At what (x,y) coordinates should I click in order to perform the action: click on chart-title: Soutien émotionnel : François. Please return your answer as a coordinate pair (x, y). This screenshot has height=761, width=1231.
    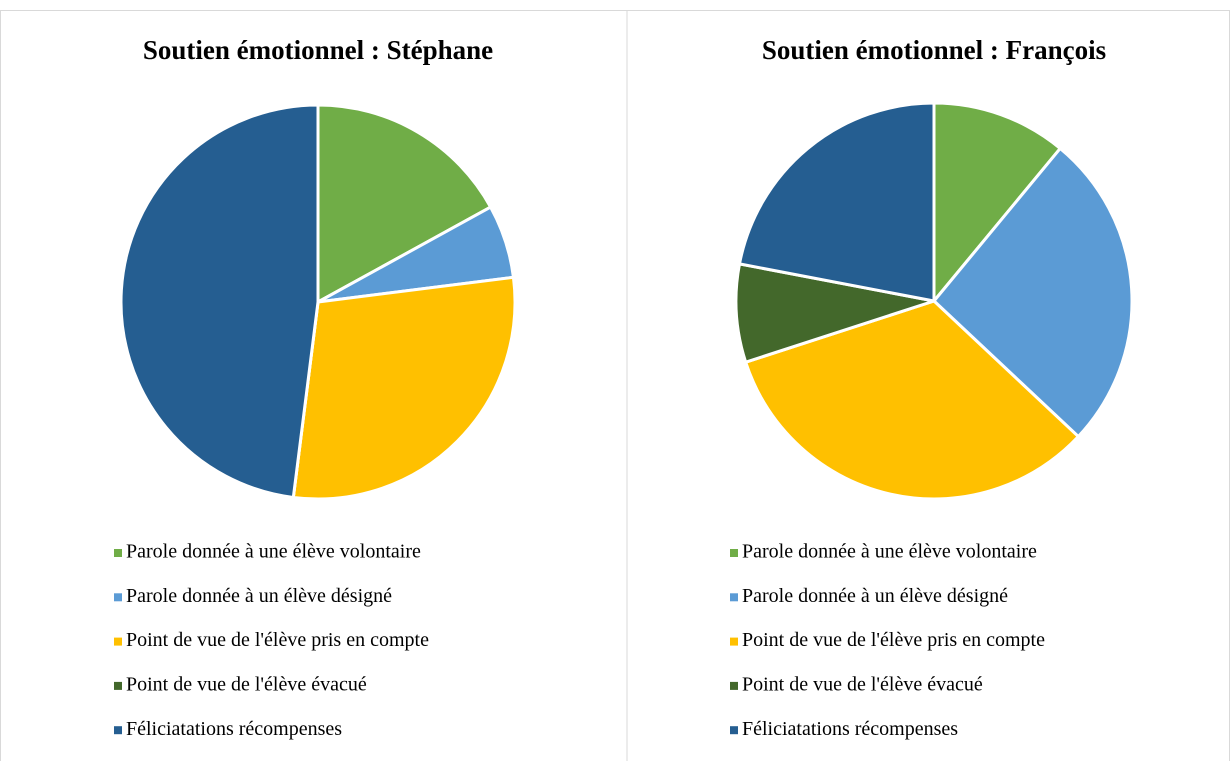
    Looking at the image, I should click on (934, 50).